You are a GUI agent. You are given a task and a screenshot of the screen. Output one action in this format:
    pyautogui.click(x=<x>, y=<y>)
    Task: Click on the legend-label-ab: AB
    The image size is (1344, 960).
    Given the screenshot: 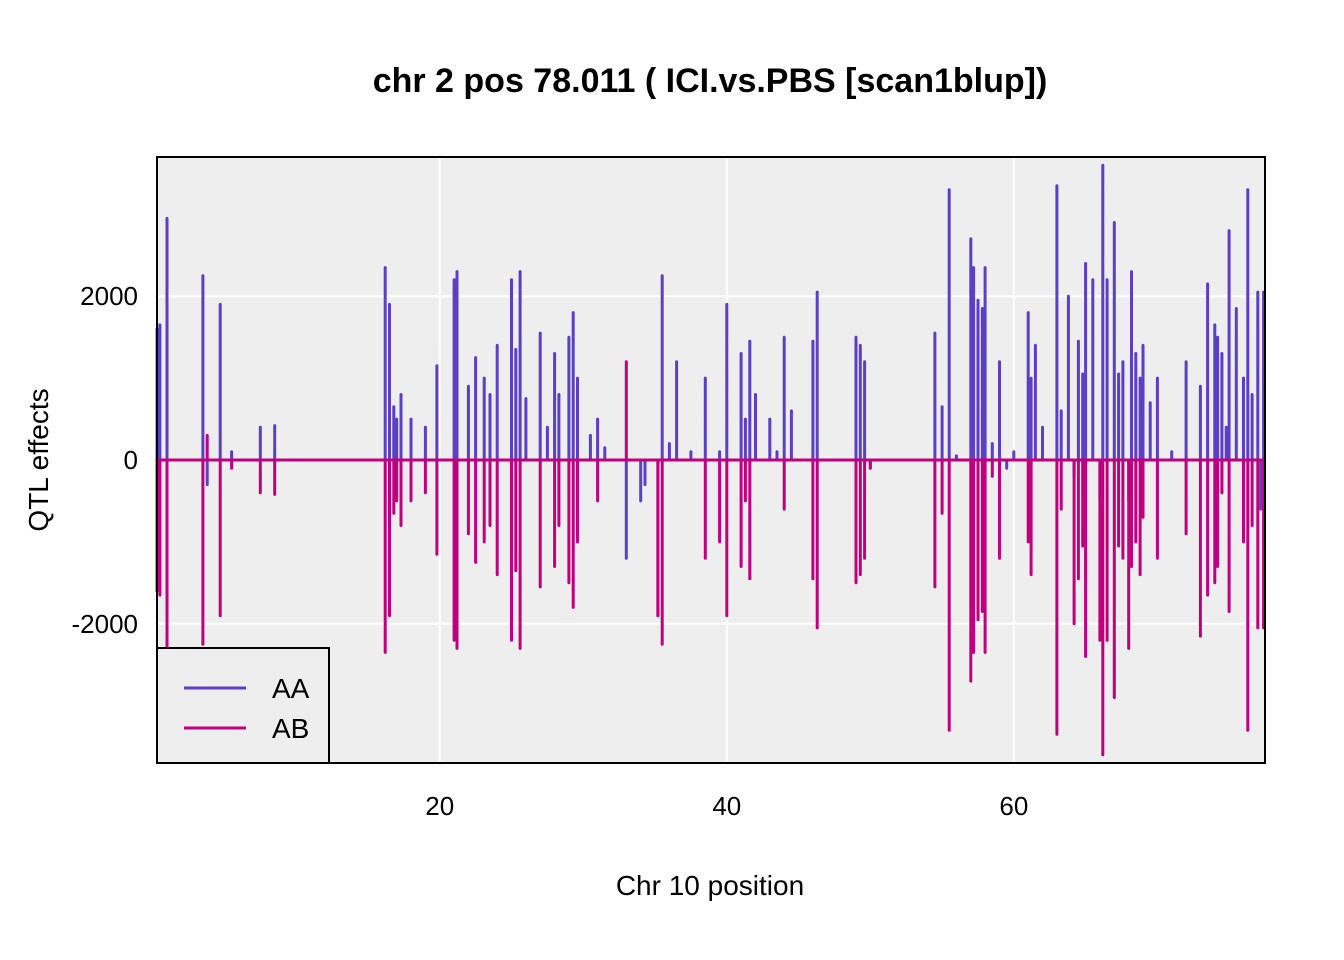 What is the action you would take?
    pyautogui.click(x=290, y=728)
    